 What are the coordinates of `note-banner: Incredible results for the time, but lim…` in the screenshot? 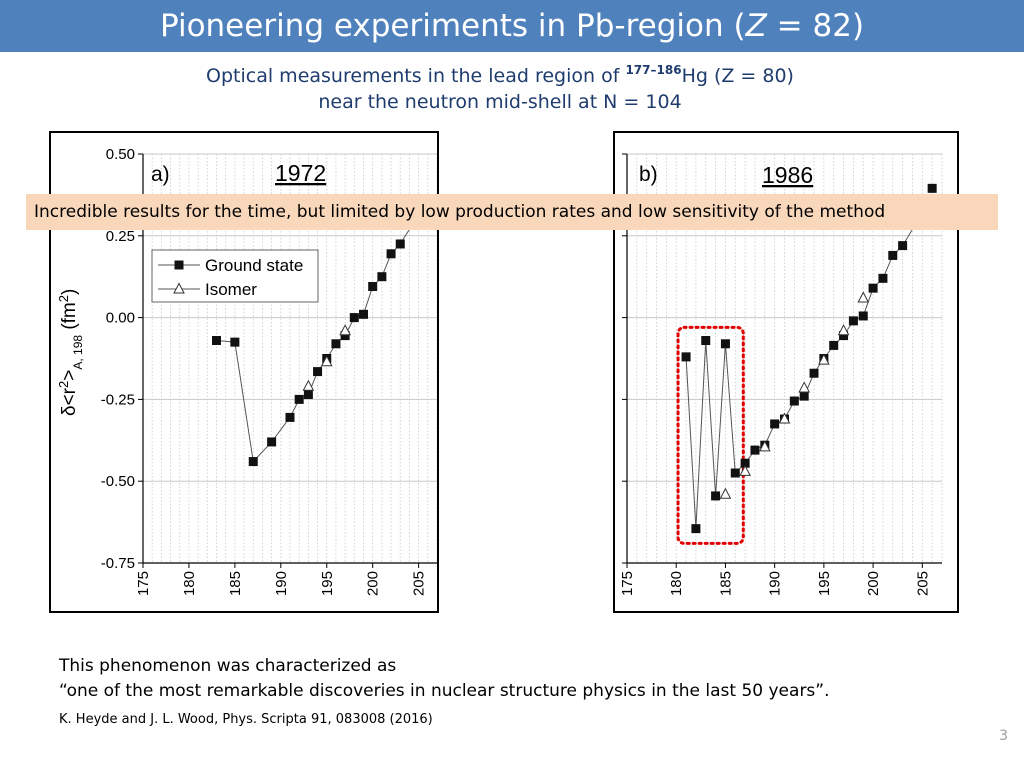 It's located at (512, 212).